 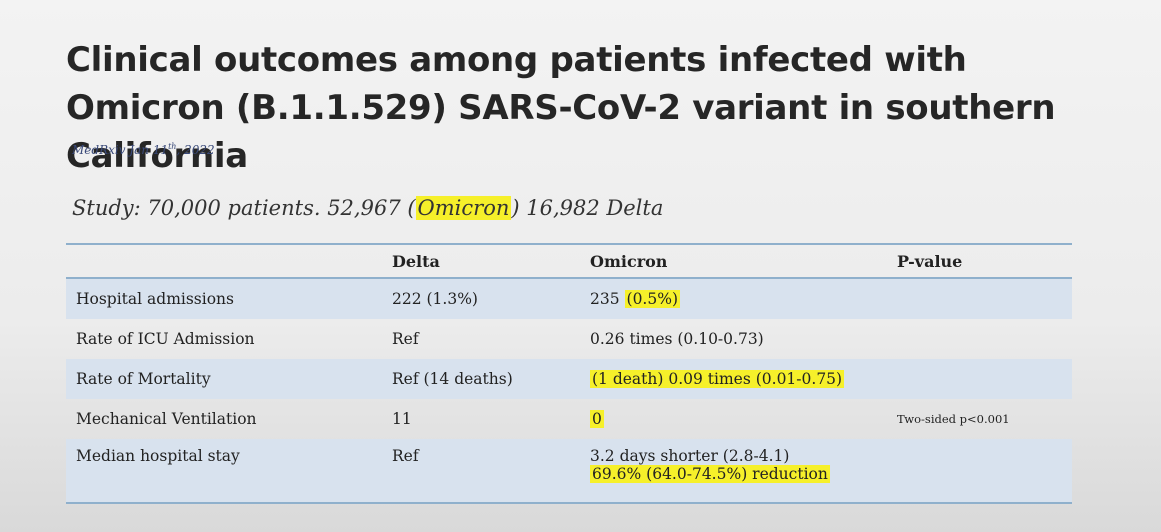 What do you see at coordinates (463, 208) in the screenshot?
I see `study-highlight: Omicron` at bounding box center [463, 208].